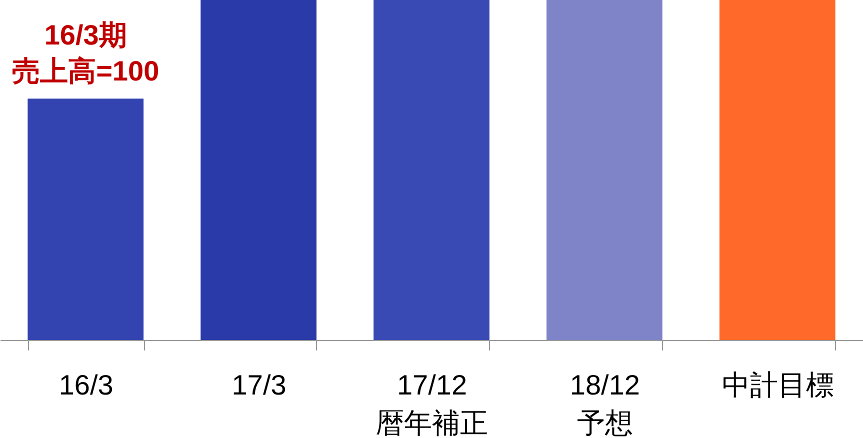  I want to click on annotation: 売上高=100, so click(86, 71).